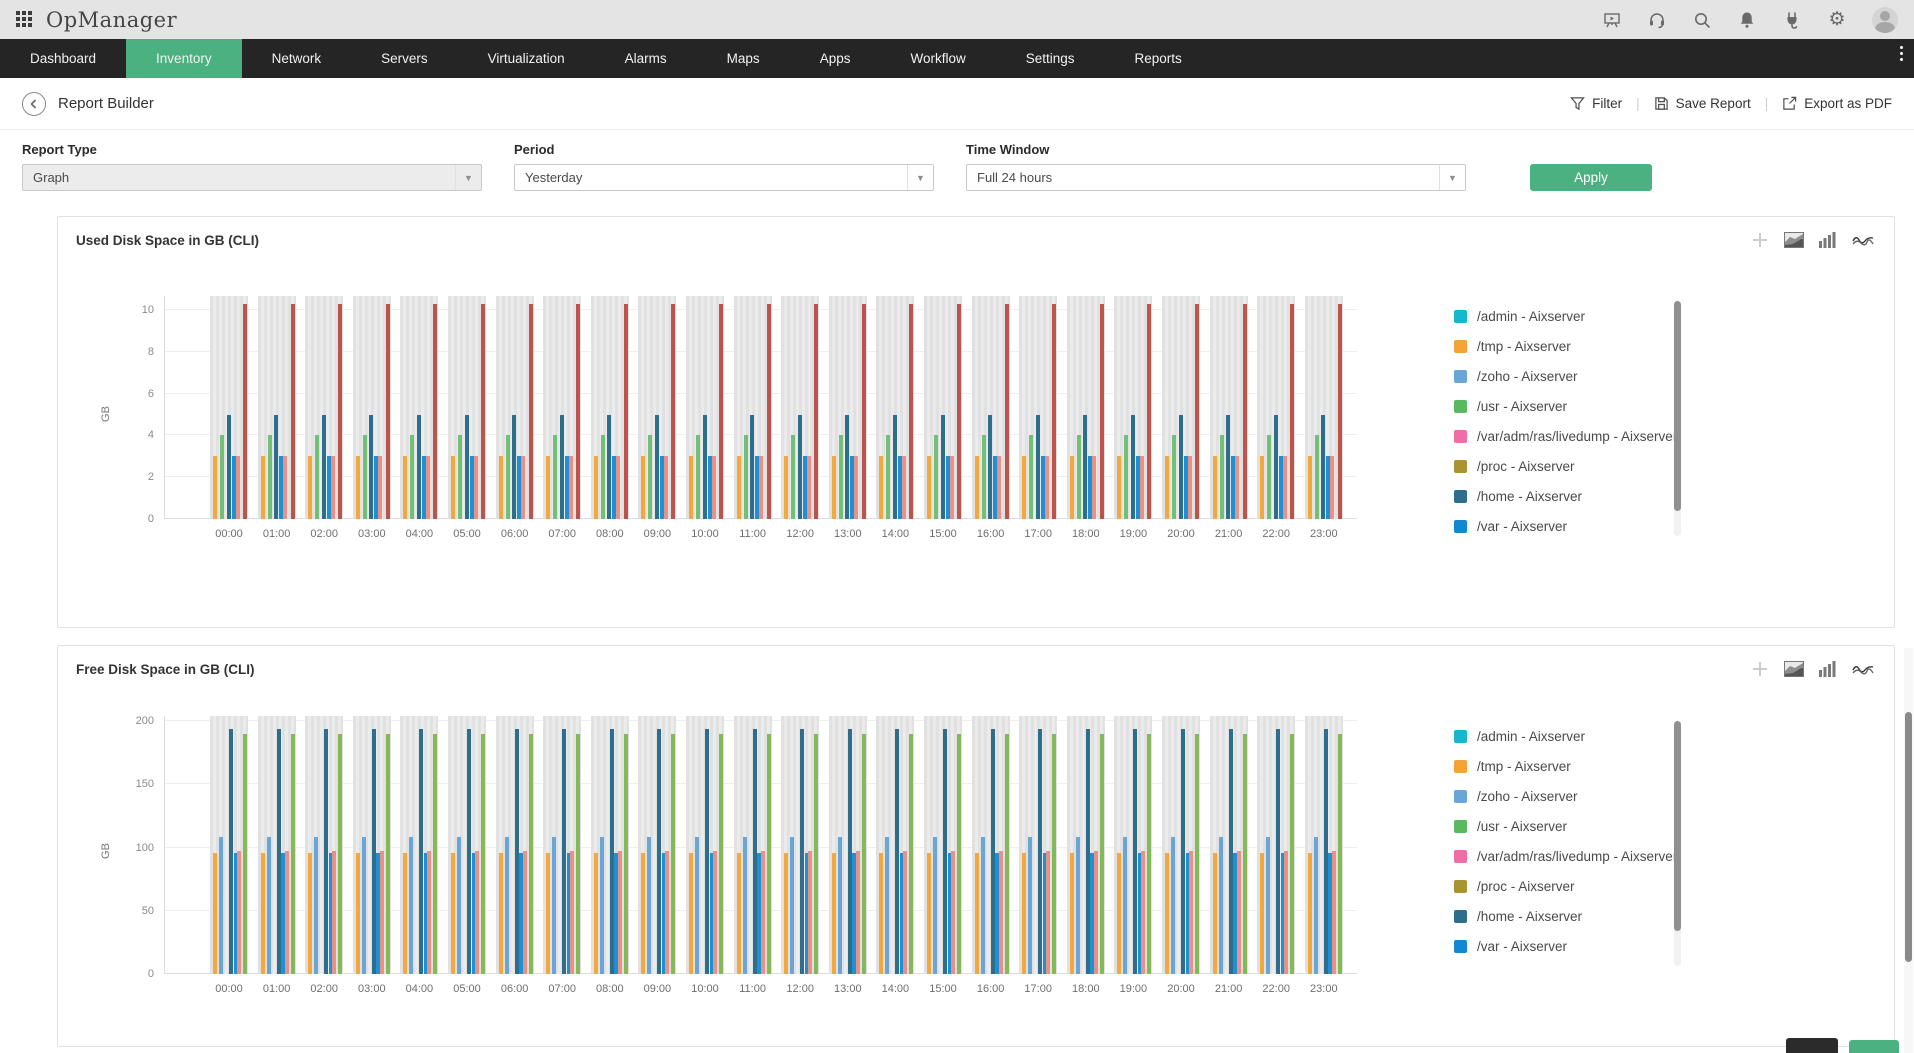  What do you see at coordinates (526, 58) in the screenshot?
I see `nav-tab-virtualization: Virtualization` at bounding box center [526, 58].